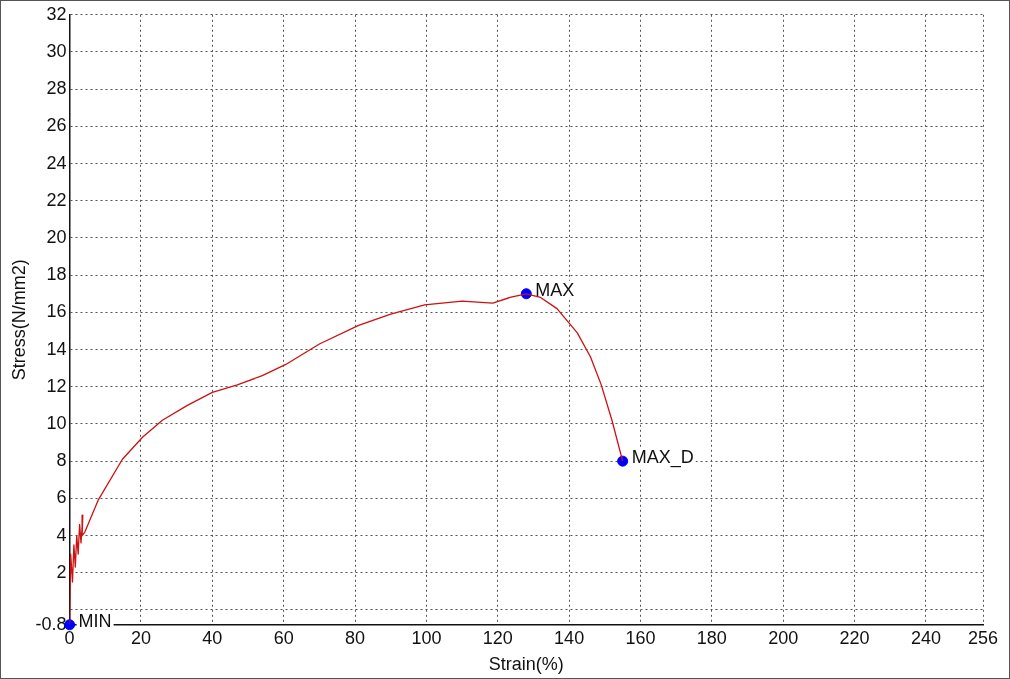  What do you see at coordinates (56, 311) in the screenshot?
I see `y-tick-label: 16` at bounding box center [56, 311].